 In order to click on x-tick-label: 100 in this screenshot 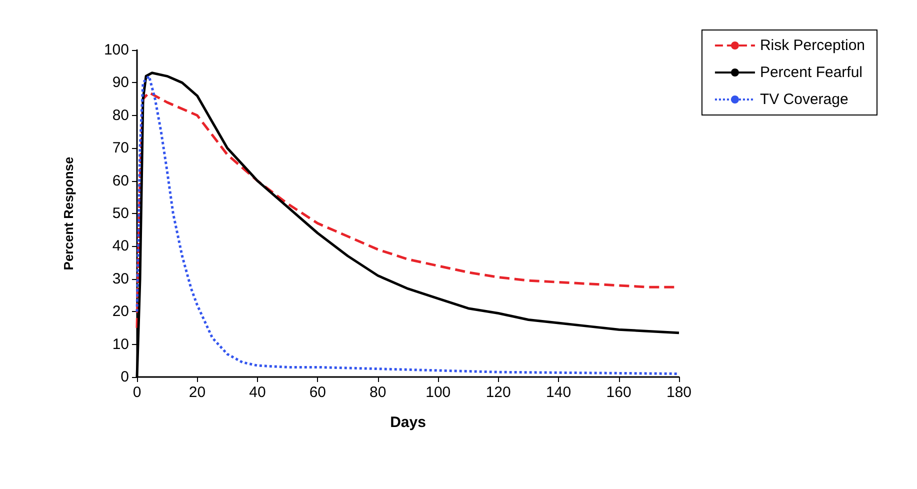, I will do `click(438, 392)`.